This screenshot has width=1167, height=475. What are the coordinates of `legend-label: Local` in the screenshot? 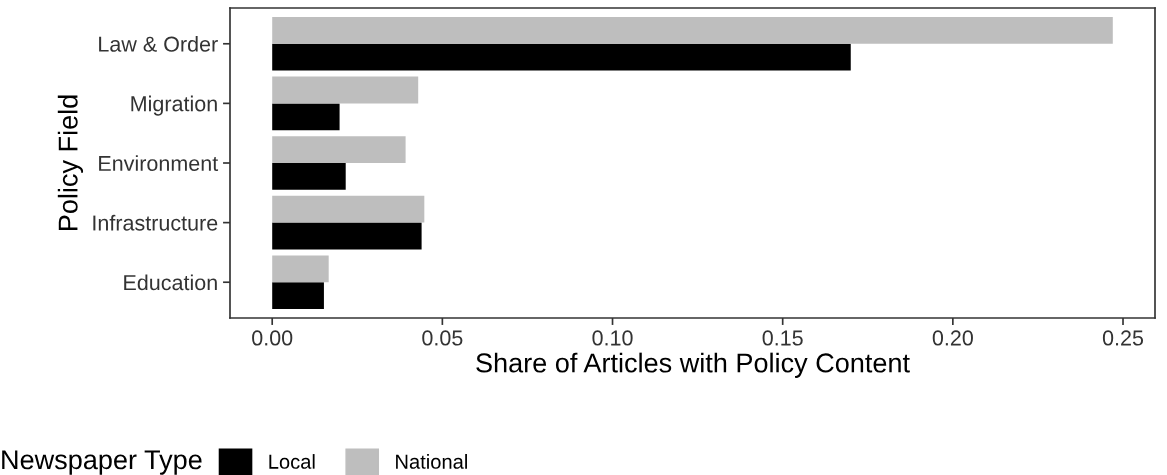 It's located at (292, 461).